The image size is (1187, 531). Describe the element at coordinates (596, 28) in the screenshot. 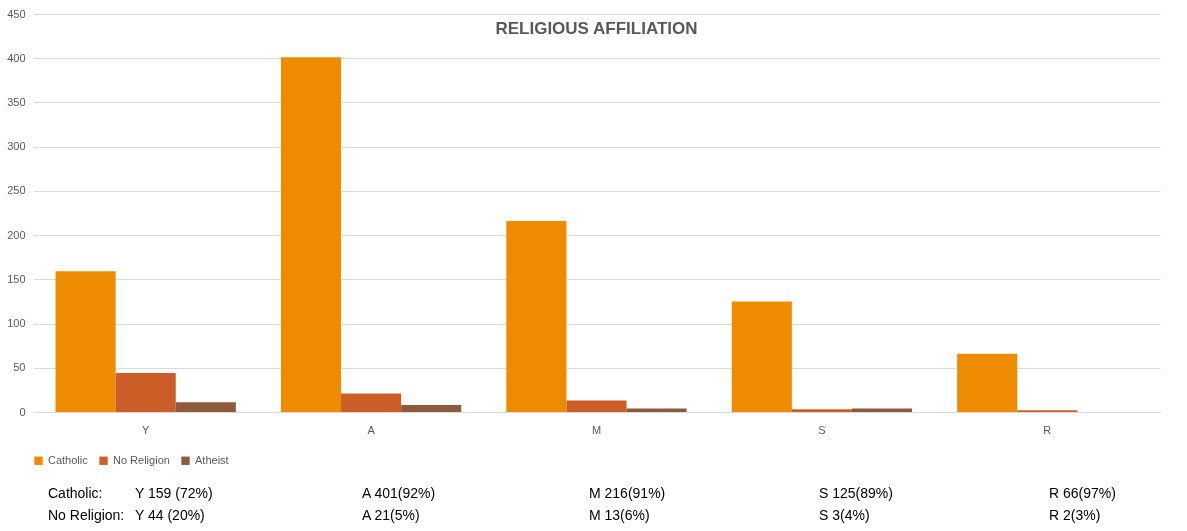

I see `chart-title: RELIGIOUS AFFILIATION` at that location.